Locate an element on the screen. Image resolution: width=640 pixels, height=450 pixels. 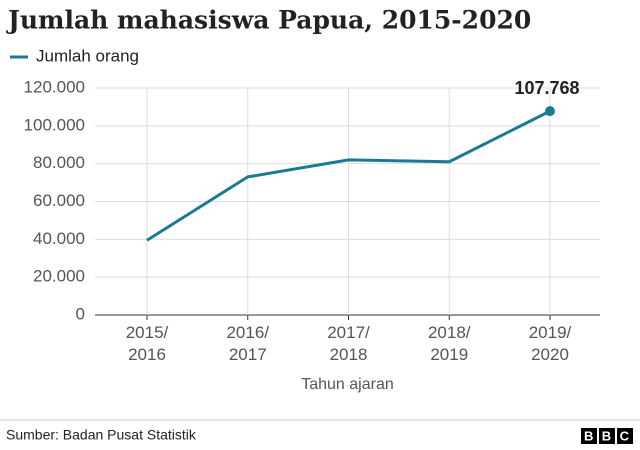
y-tick-label: 100.000 is located at coordinates (54, 124).